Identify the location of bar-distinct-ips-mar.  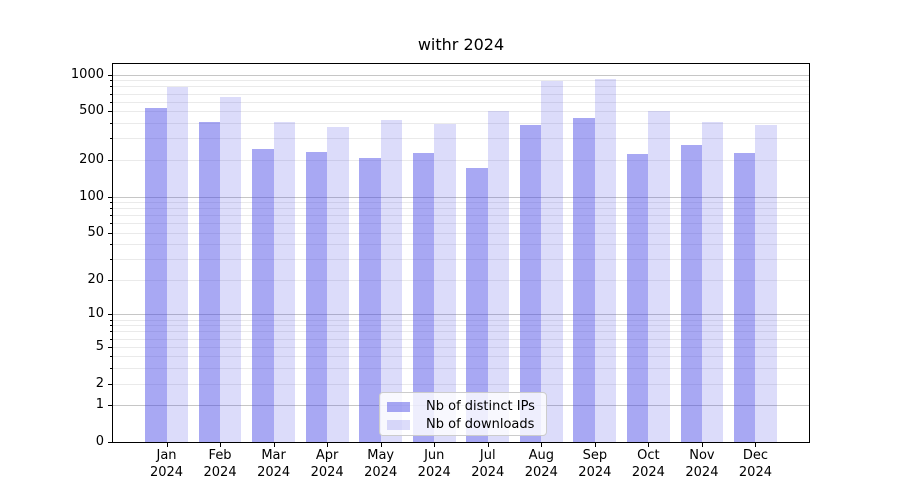
(263, 295).